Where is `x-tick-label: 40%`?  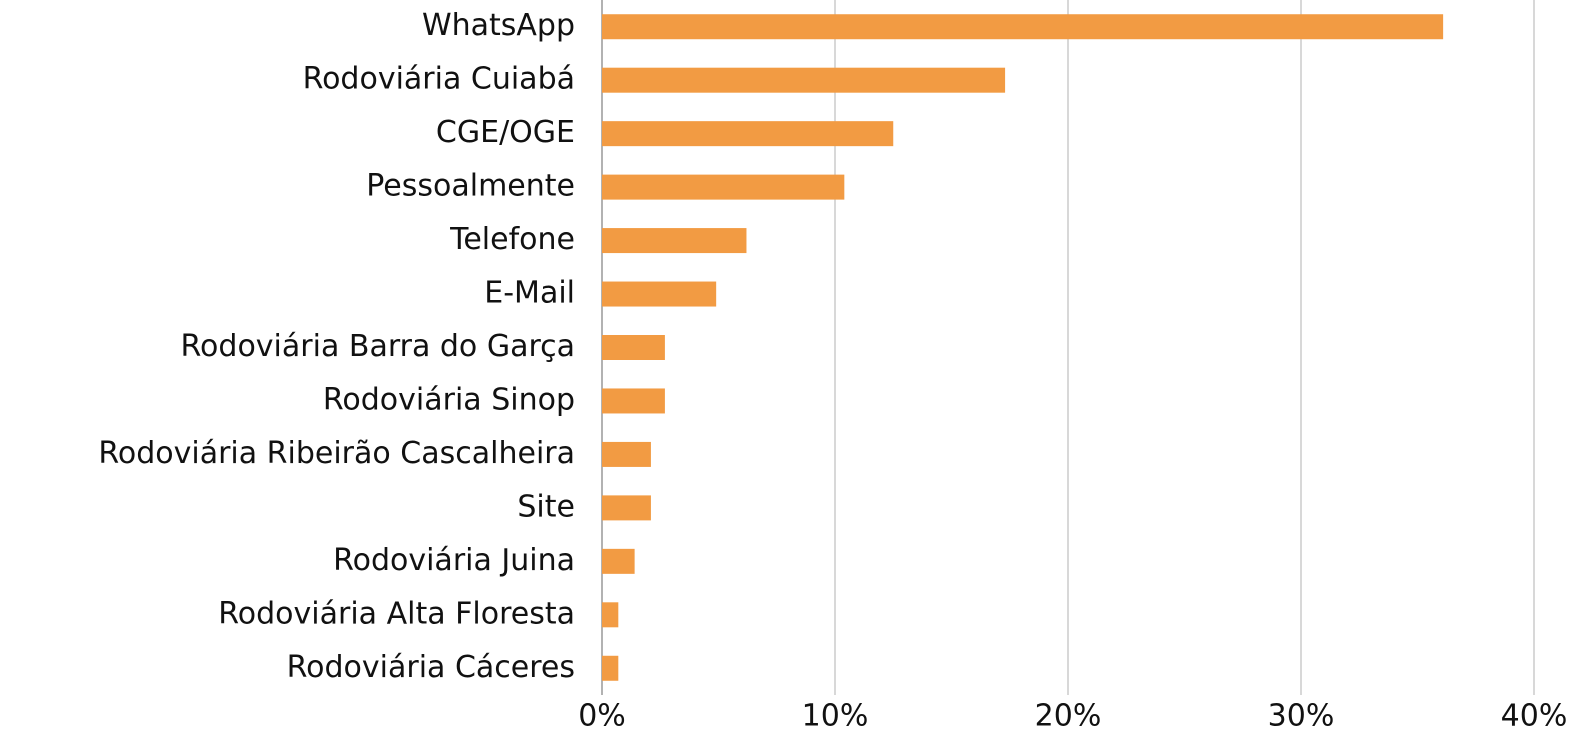
x-tick-label: 40% is located at coordinates (1534, 716).